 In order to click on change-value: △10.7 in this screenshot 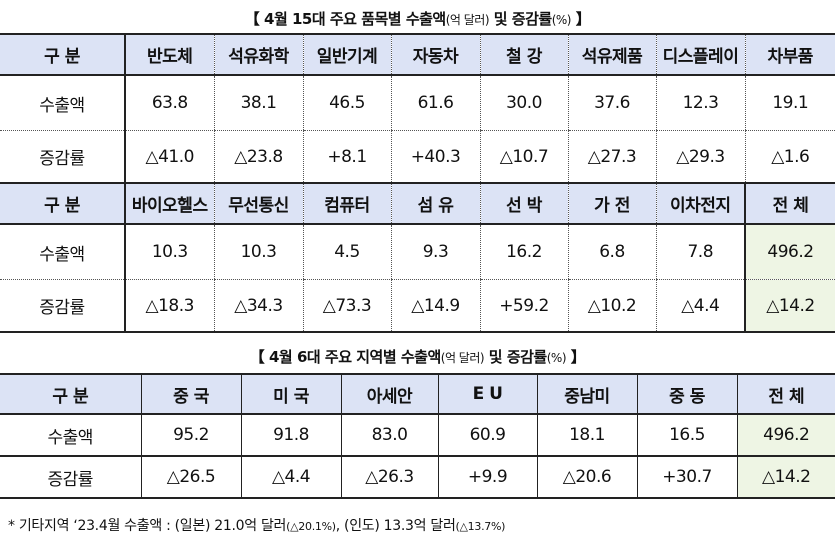, I will do `click(523, 156)`.